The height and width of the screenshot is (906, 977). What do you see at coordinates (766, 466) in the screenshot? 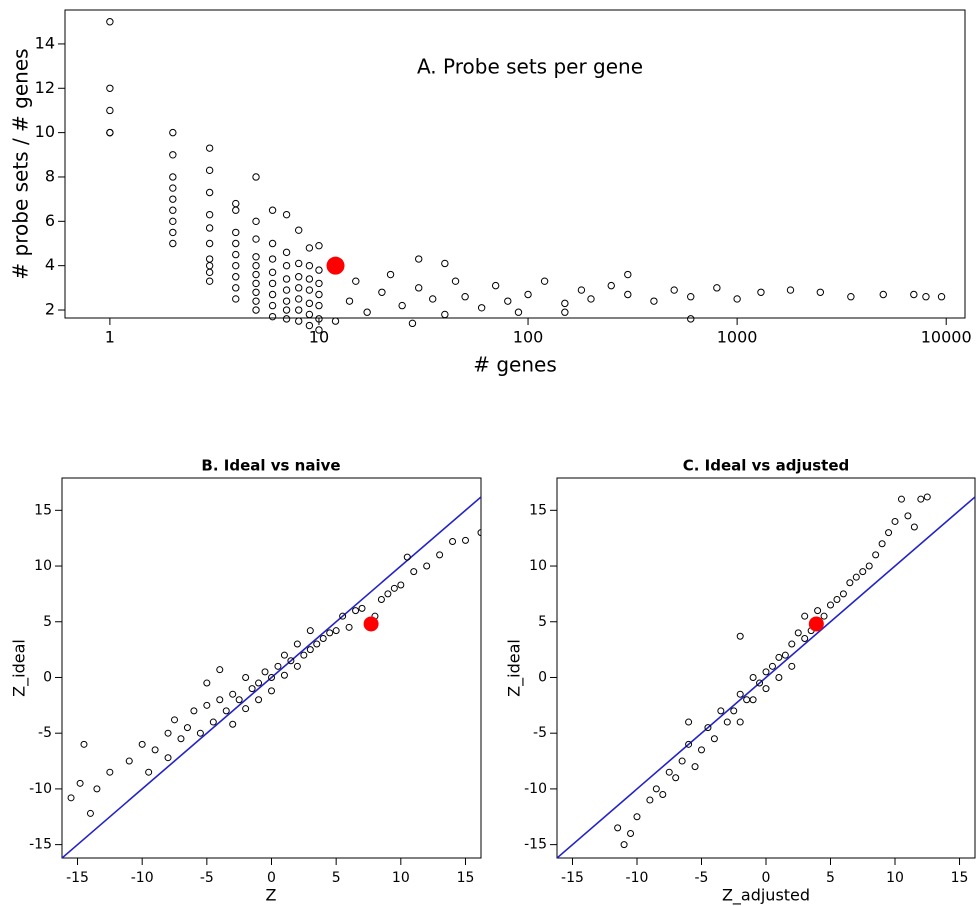
I see `chart-title: C. Ideal vs adjusted` at bounding box center [766, 466].